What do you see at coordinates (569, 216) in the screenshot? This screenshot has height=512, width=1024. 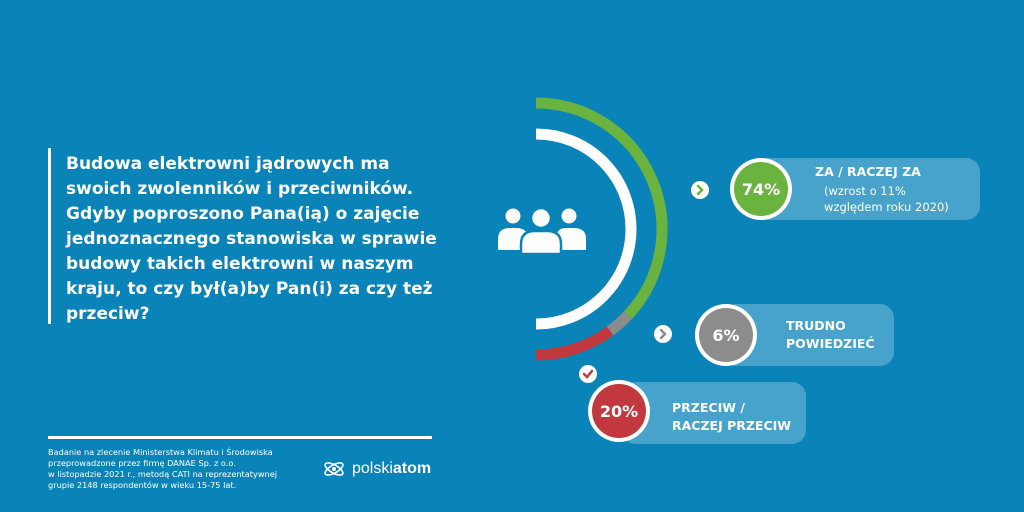 I see `person-right-head` at bounding box center [569, 216].